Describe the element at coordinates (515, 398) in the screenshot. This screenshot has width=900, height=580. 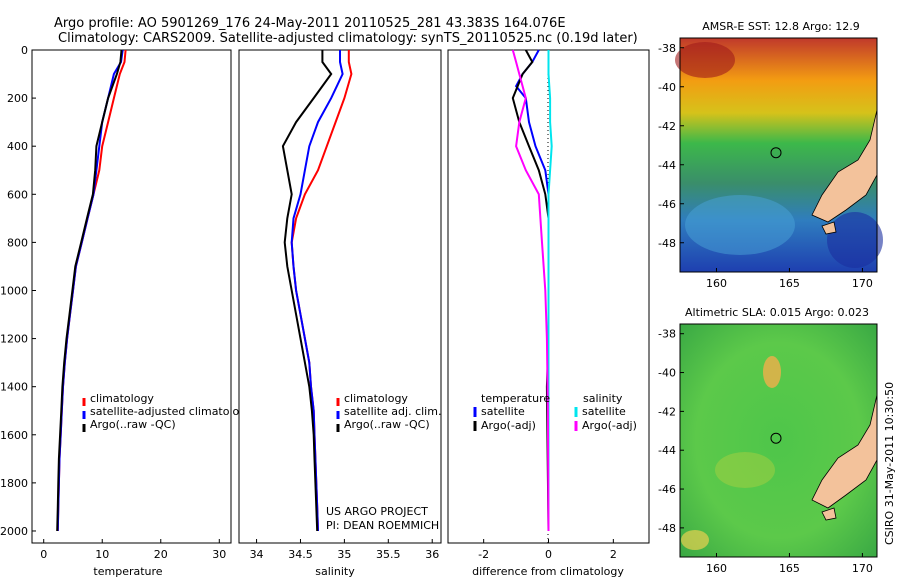
I see `legend-diff-temperature-heading: temperature` at that location.